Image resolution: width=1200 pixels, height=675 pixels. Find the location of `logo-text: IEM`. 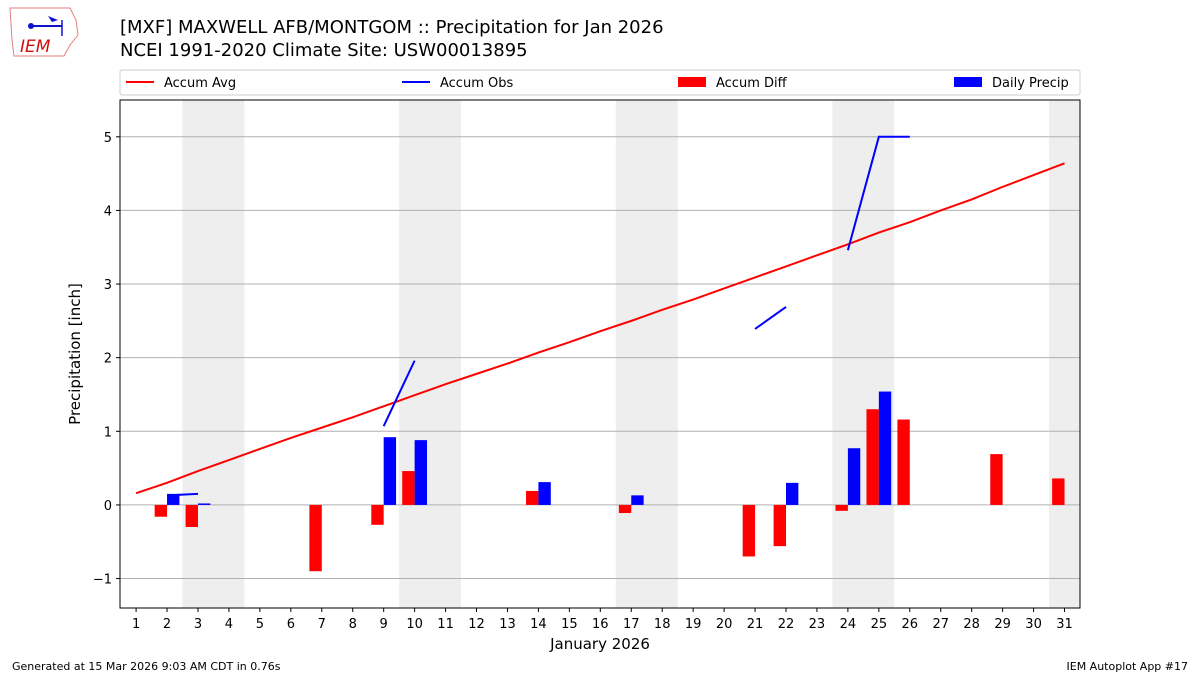

logo-text: IEM is located at coordinates (35, 47).